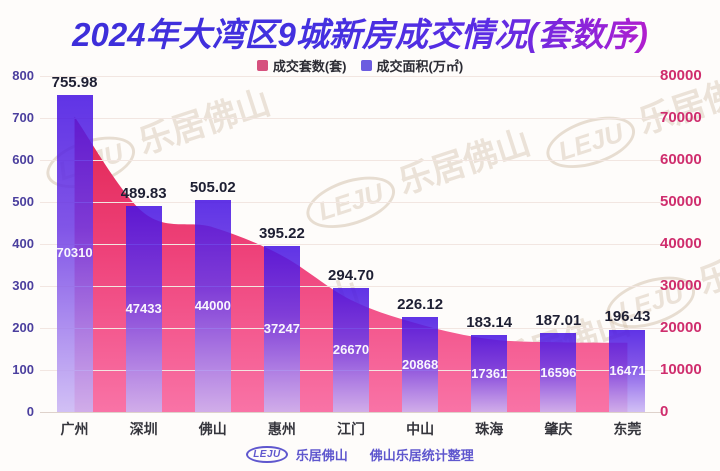 The height and width of the screenshot is (471, 720). What do you see at coordinates (558, 429) in the screenshot?
I see `x-axis-label-肇庆: 肇庆` at bounding box center [558, 429].